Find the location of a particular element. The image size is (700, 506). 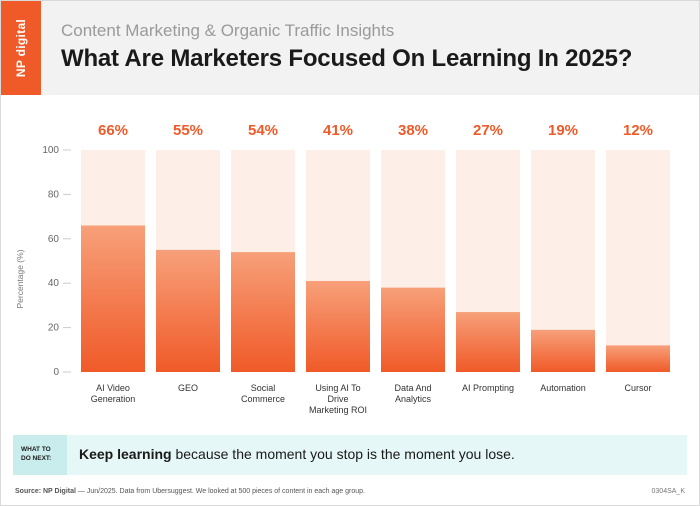

y-tick-label: 100 is located at coordinates (50, 150).